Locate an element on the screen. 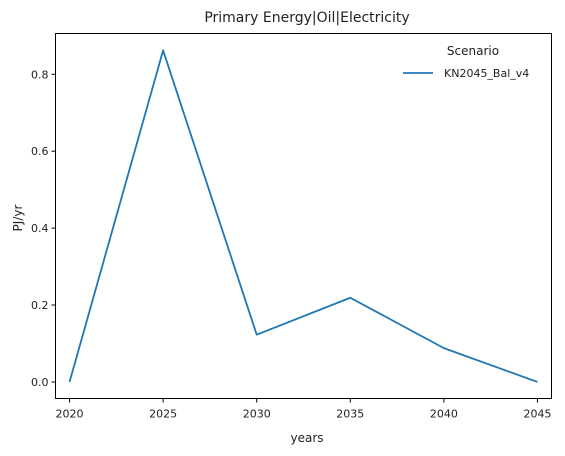 This screenshot has width=565, height=456. legend-entry-label: KN2045_Bal_v4 is located at coordinates (486, 73).